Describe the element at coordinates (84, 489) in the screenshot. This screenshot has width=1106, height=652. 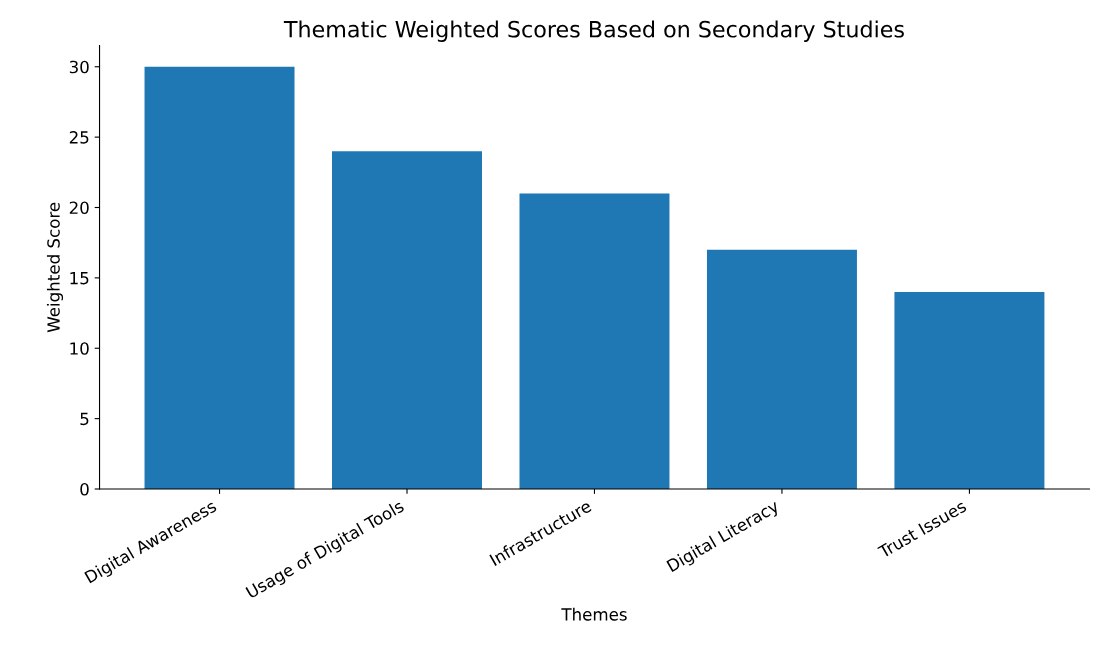
I see `y-tick-label: 0` at that location.